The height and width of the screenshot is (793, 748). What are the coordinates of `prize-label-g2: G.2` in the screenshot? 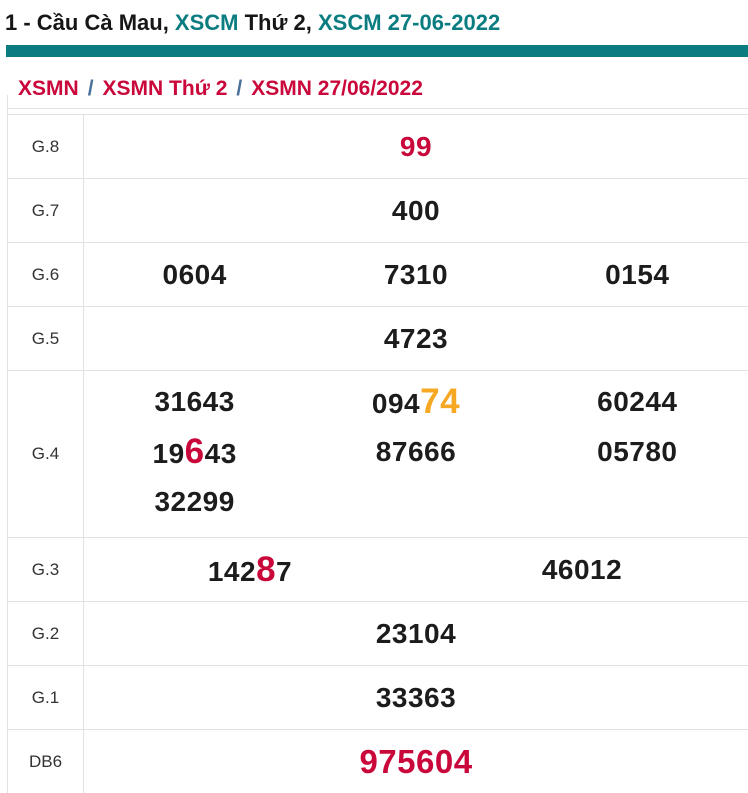 It's located at (46, 633).